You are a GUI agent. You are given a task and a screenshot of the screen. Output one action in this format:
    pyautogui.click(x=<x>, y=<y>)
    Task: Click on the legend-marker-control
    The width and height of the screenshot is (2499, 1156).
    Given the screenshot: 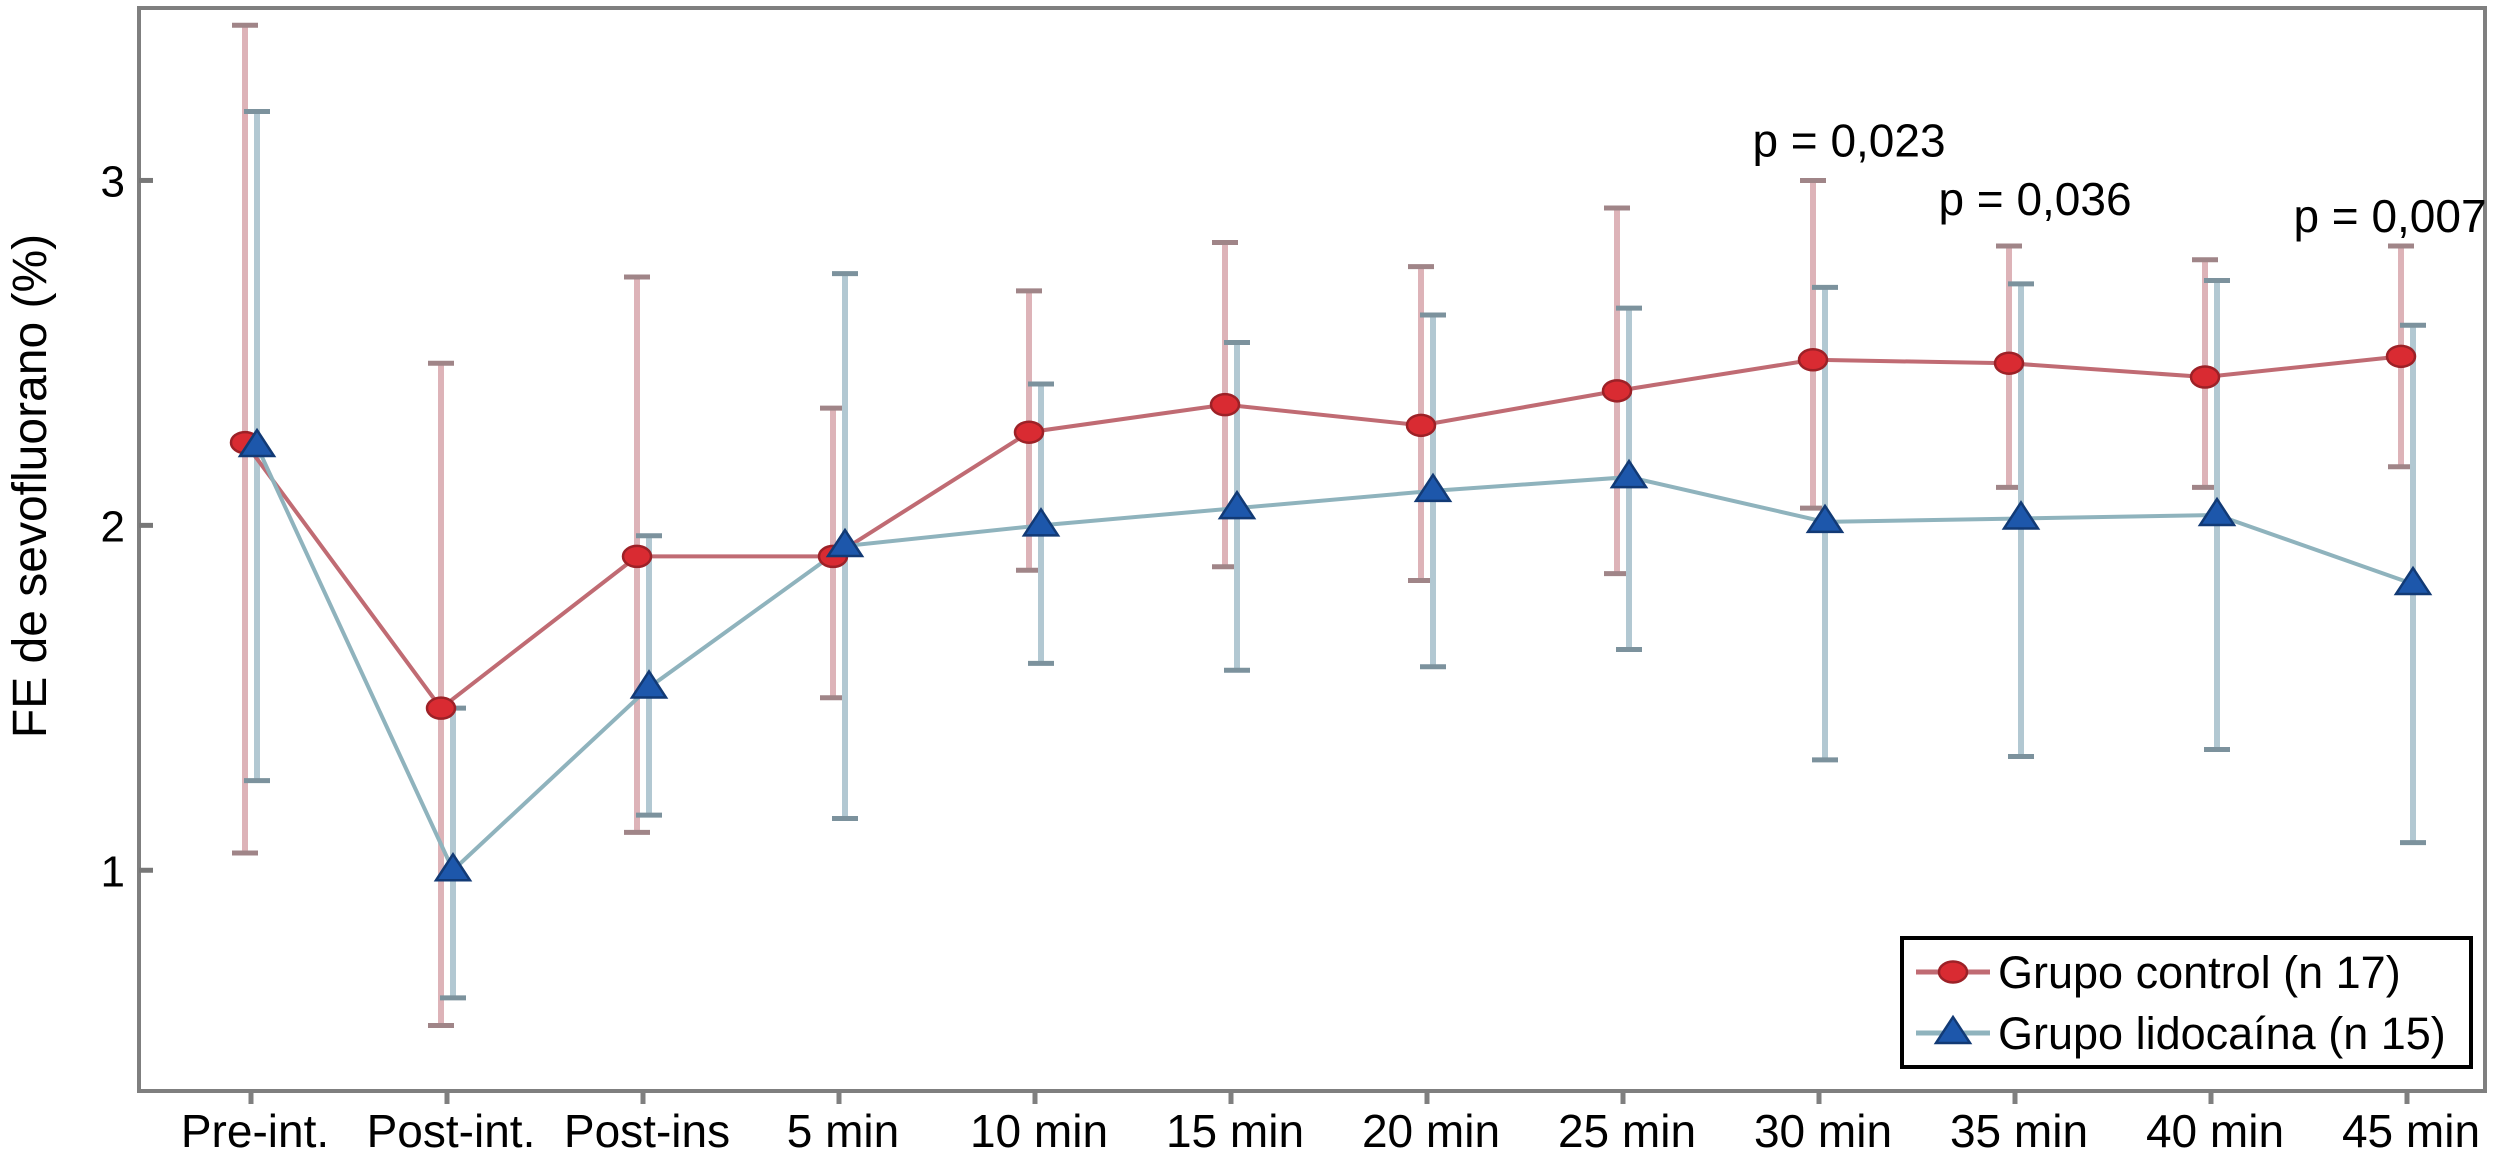 What is the action you would take?
    pyautogui.click(x=1953, y=972)
    